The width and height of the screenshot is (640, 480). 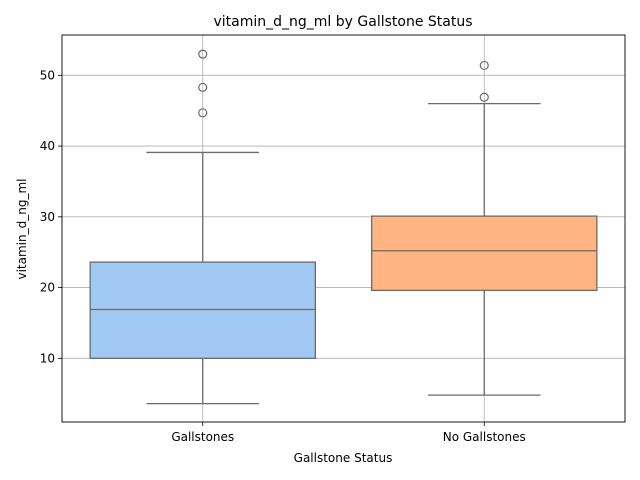 I want to click on y-tick-label: 10, so click(x=47, y=358).